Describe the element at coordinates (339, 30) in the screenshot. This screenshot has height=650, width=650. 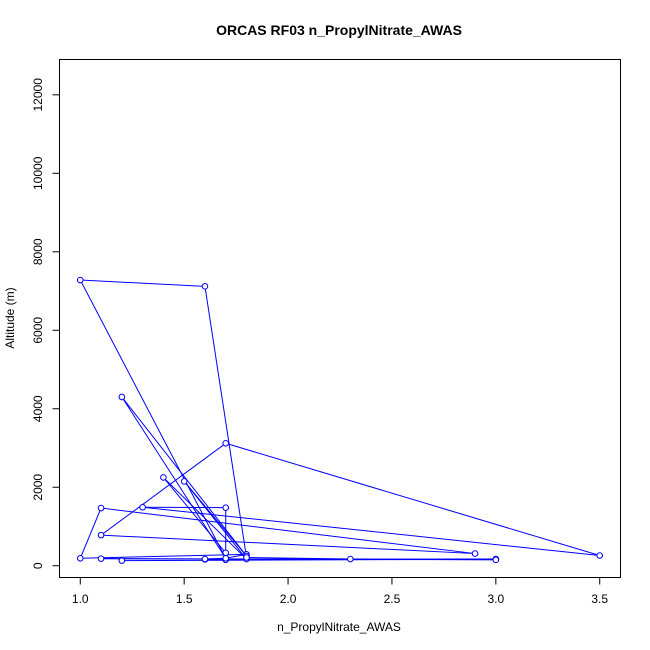
I see `chart-title: ORCAS RF03 n_PropylNitrate_AWAS` at that location.